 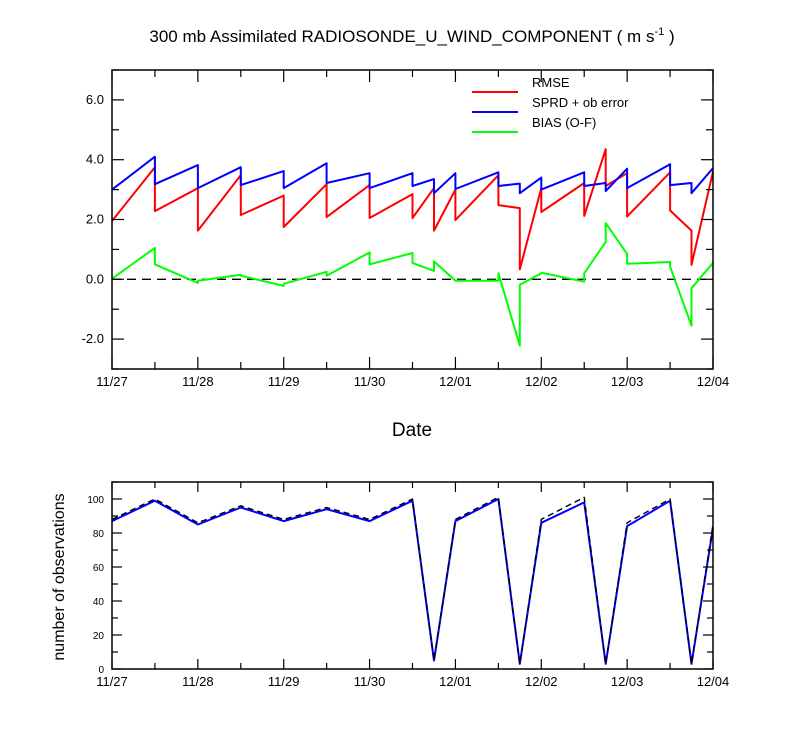 What do you see at coordinates (412, 175) in the screenshot?
I see `series-line-sprd-ob-error` at bounding box center [412, 175].